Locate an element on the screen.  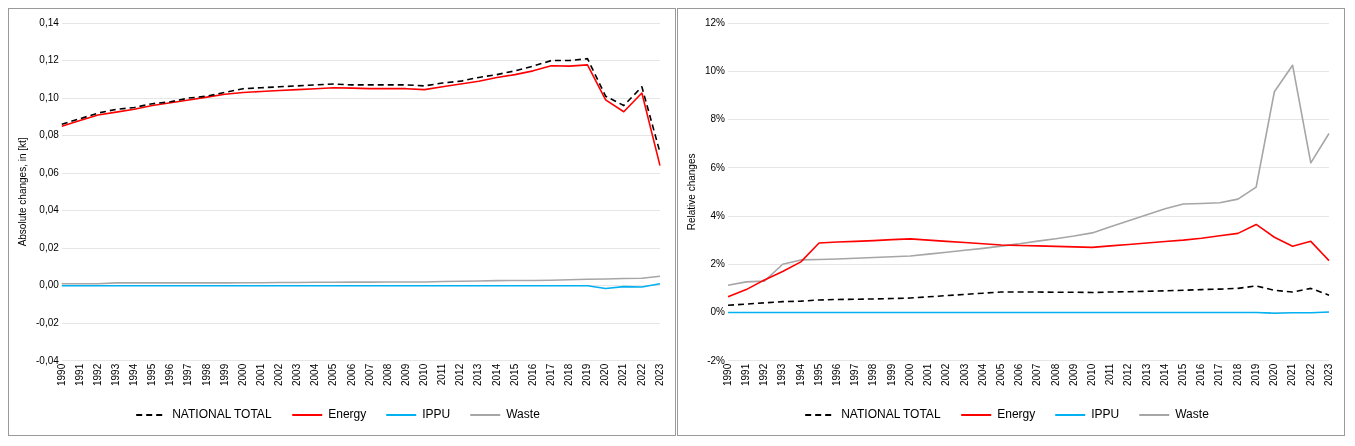
y-tick-label: 0% is located at coordinates (718, 312).